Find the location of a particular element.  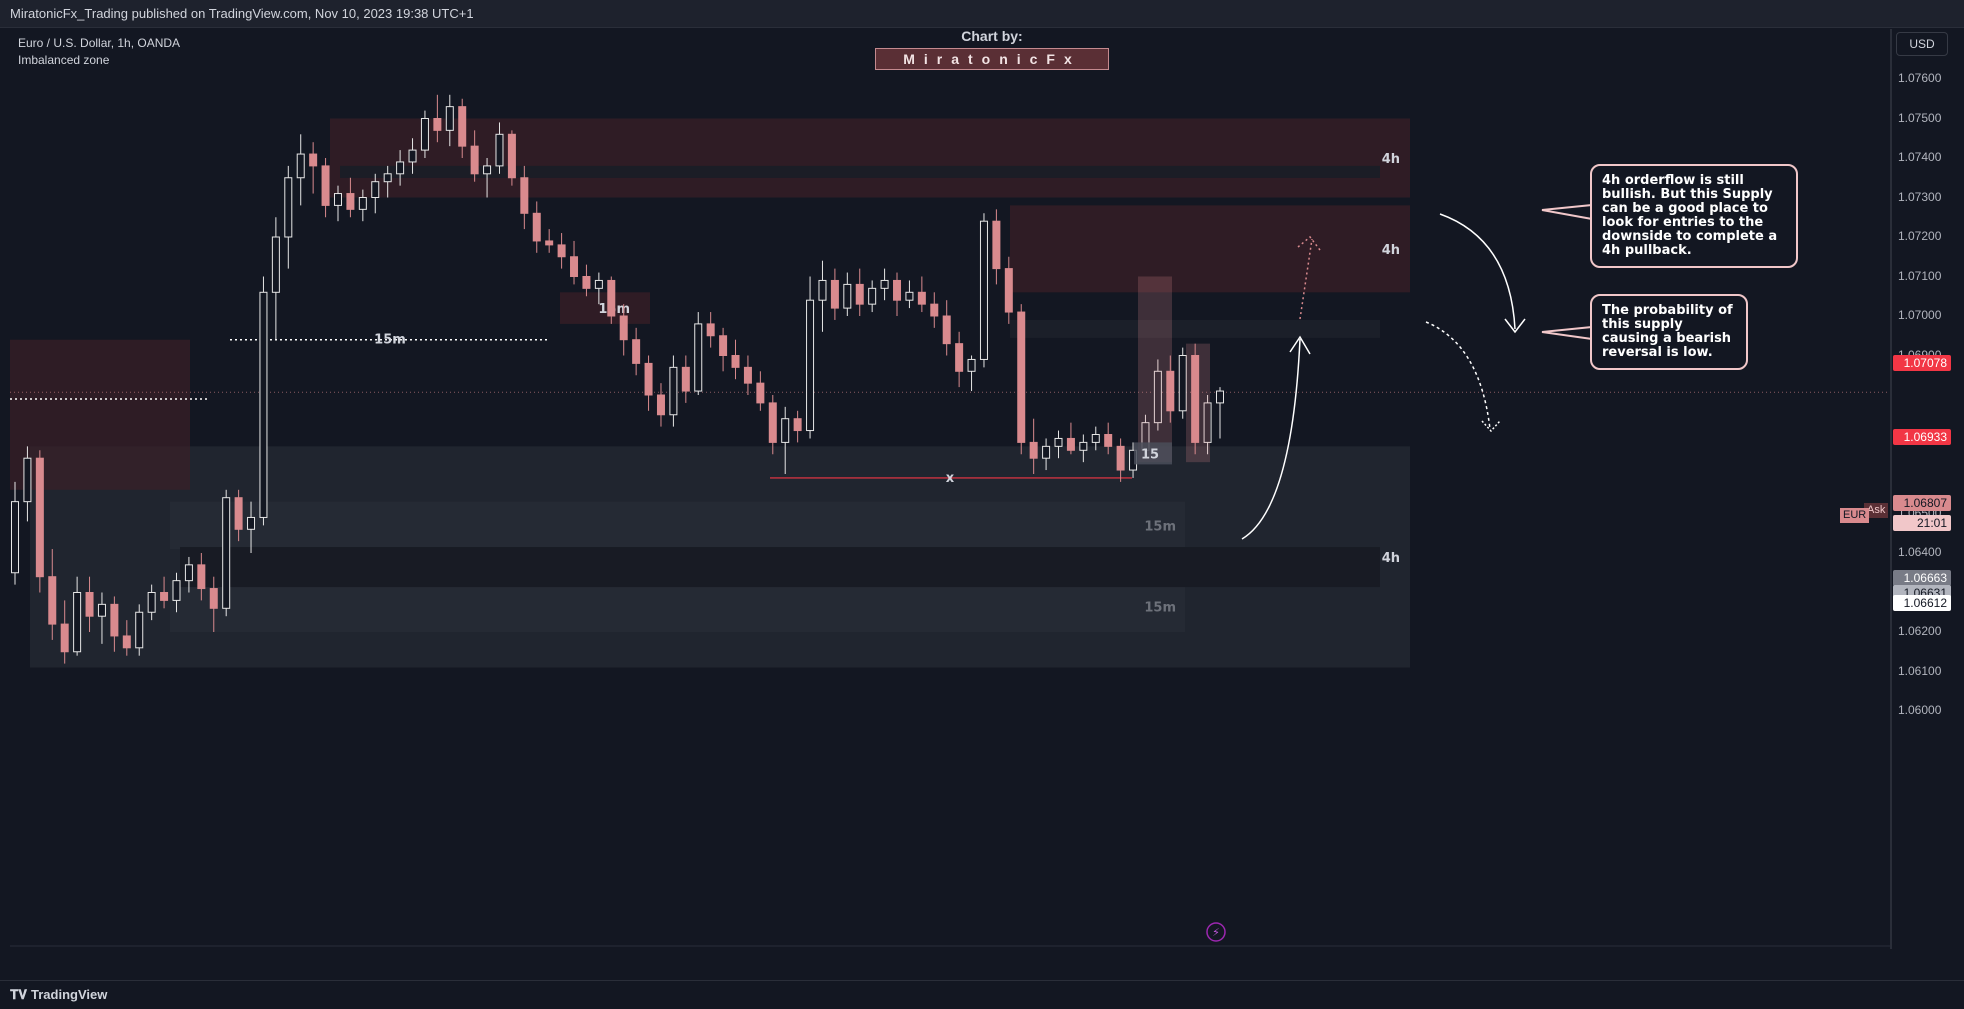

y-tick-label: 1.06100 is located at coordinates (1920, 670).